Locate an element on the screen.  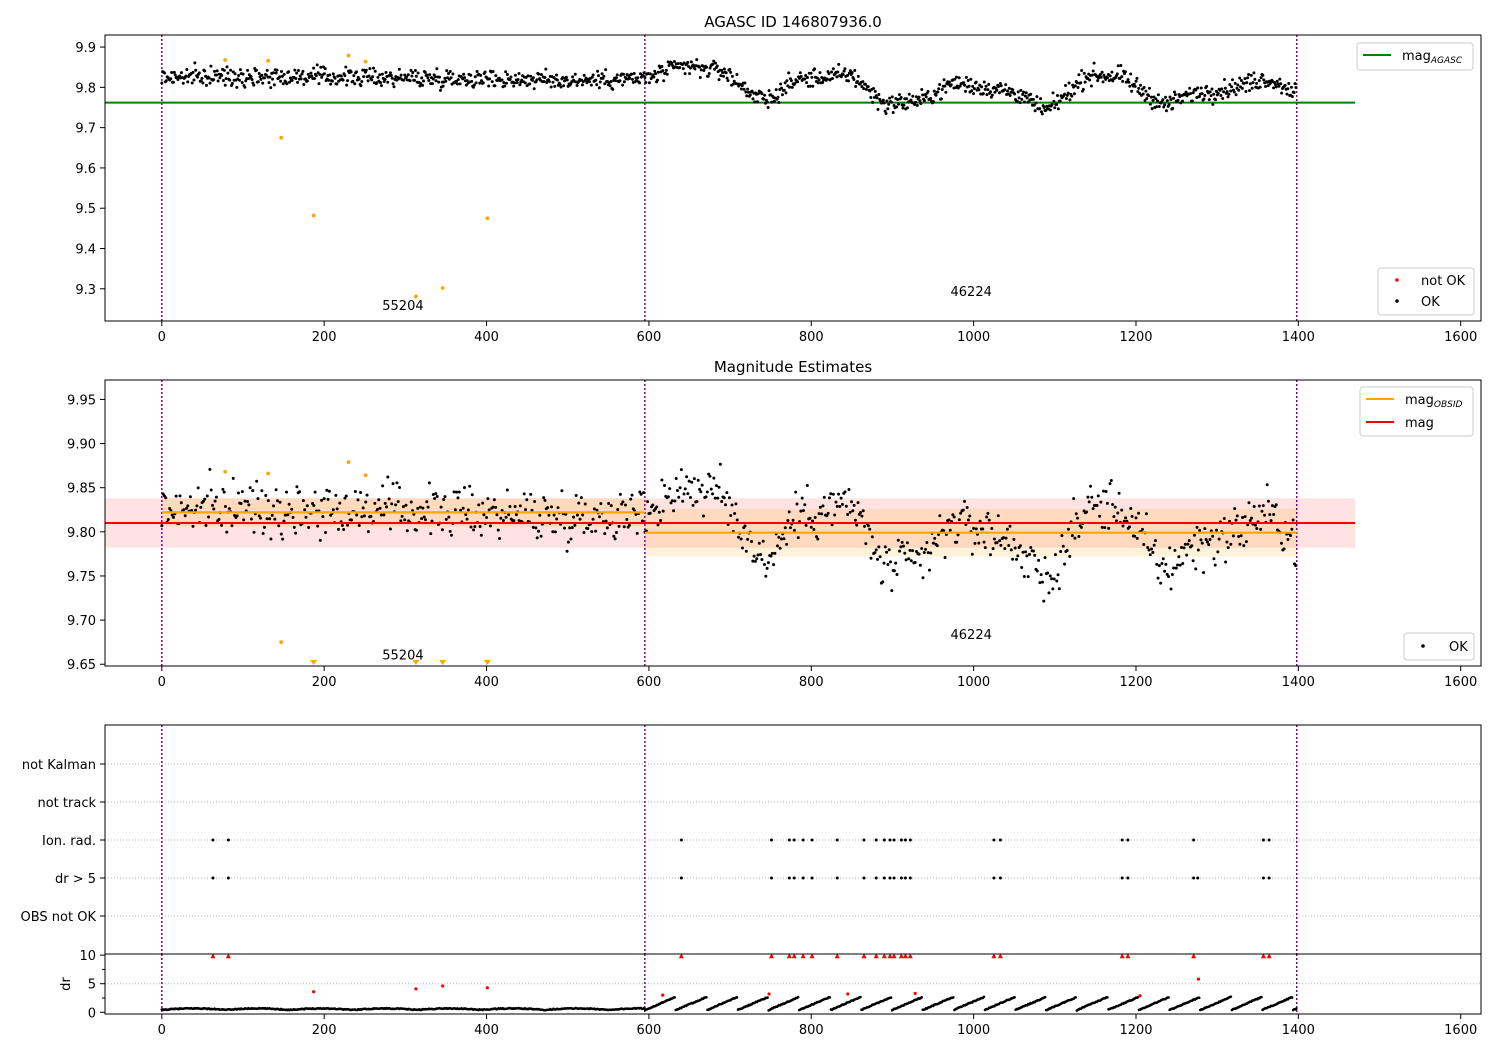
mag-y-tick-label: 9.85 is located at coordinates (81, 489).